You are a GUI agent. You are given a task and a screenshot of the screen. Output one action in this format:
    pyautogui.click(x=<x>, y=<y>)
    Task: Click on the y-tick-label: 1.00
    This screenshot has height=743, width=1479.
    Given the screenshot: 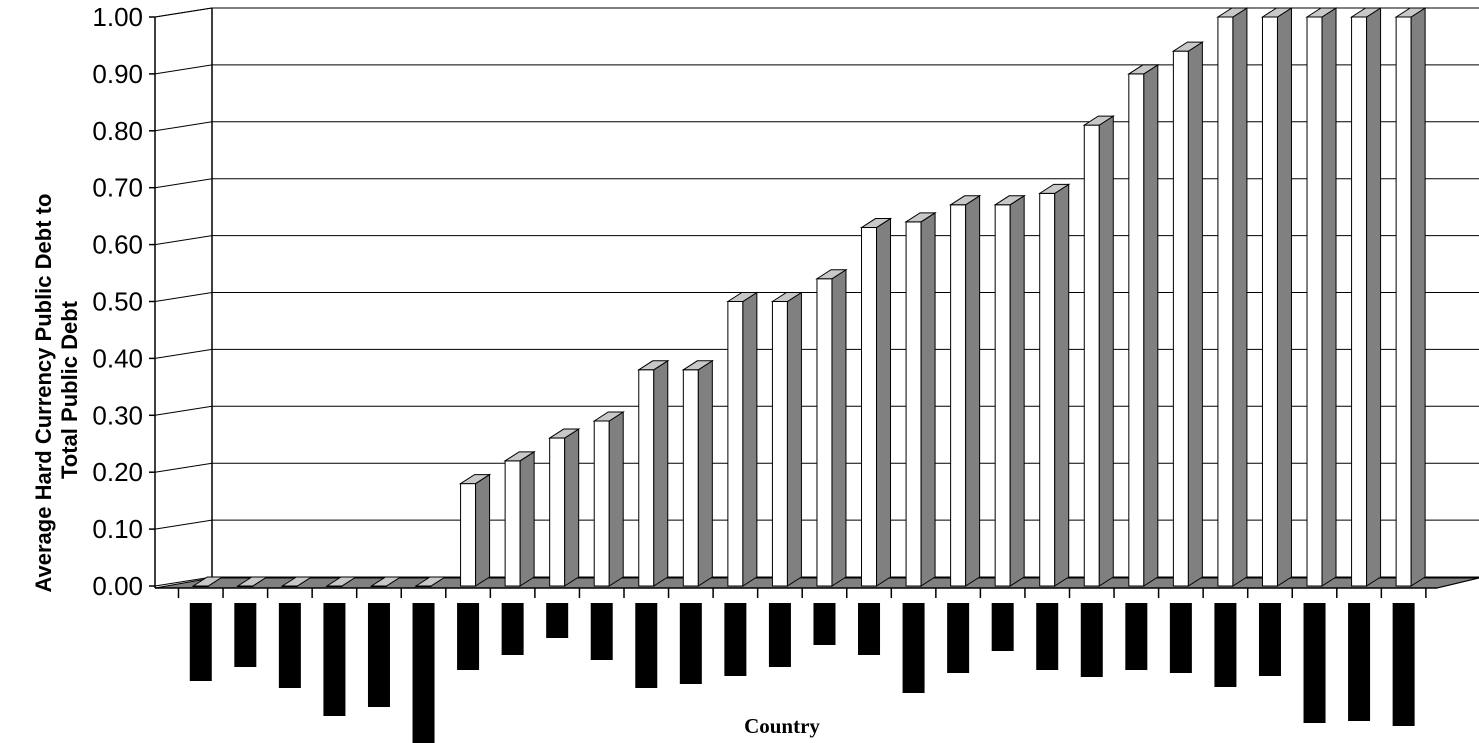 What is the action you would take?
    pyautogui.click(x=117, y=17)
    